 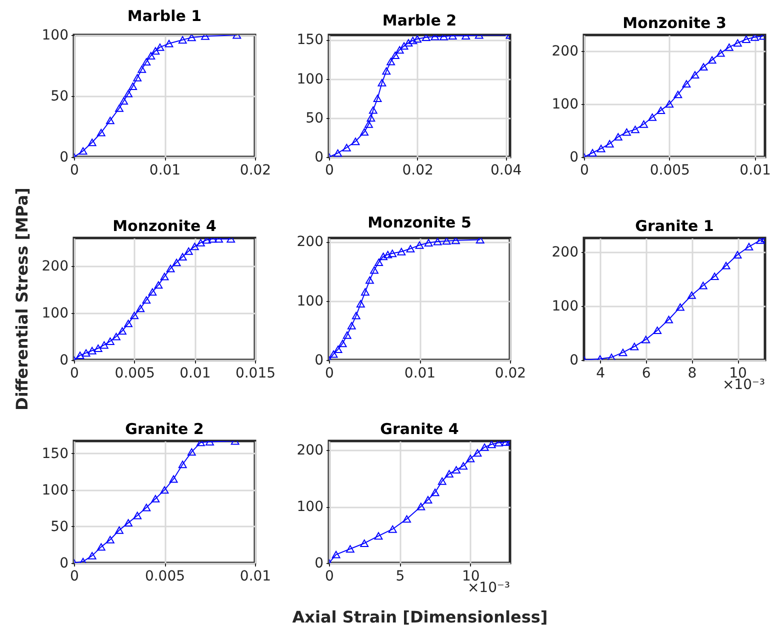 I want to click on x-tick-label: 8, so click(x=692, y=374).